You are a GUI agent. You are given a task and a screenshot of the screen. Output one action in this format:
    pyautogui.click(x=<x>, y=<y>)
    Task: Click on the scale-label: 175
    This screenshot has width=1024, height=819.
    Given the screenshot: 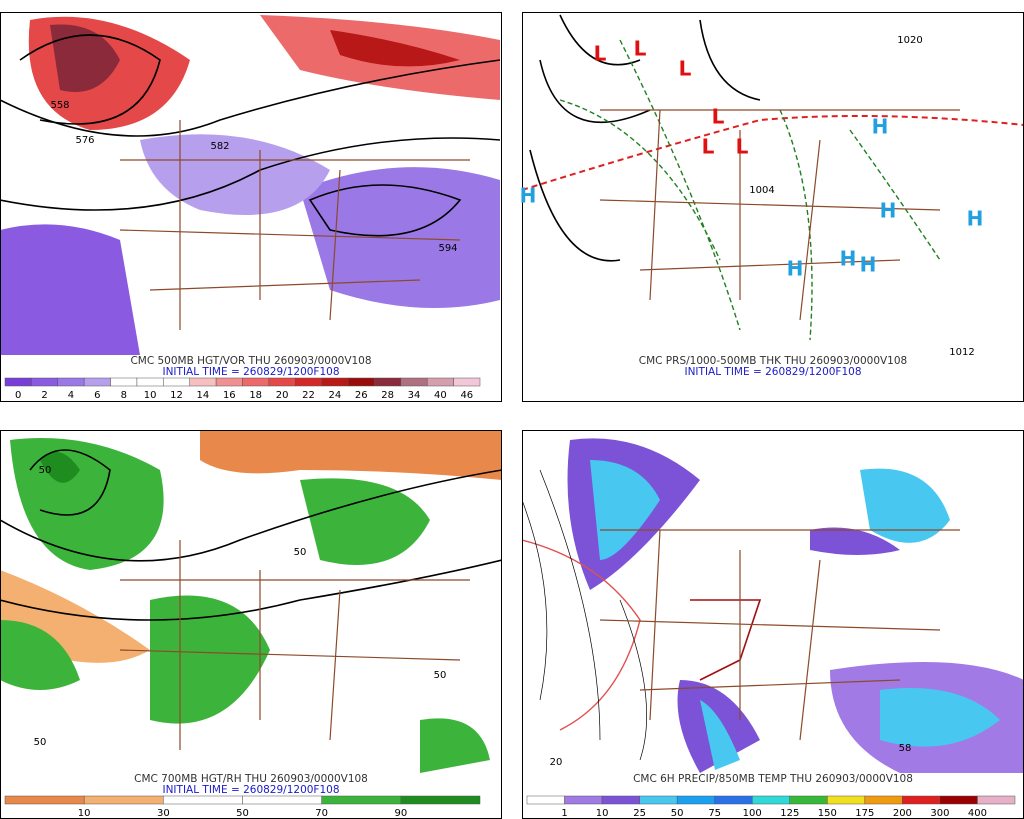 What is the action you would take?
    pyautogui.click(x=864, y=813)
    